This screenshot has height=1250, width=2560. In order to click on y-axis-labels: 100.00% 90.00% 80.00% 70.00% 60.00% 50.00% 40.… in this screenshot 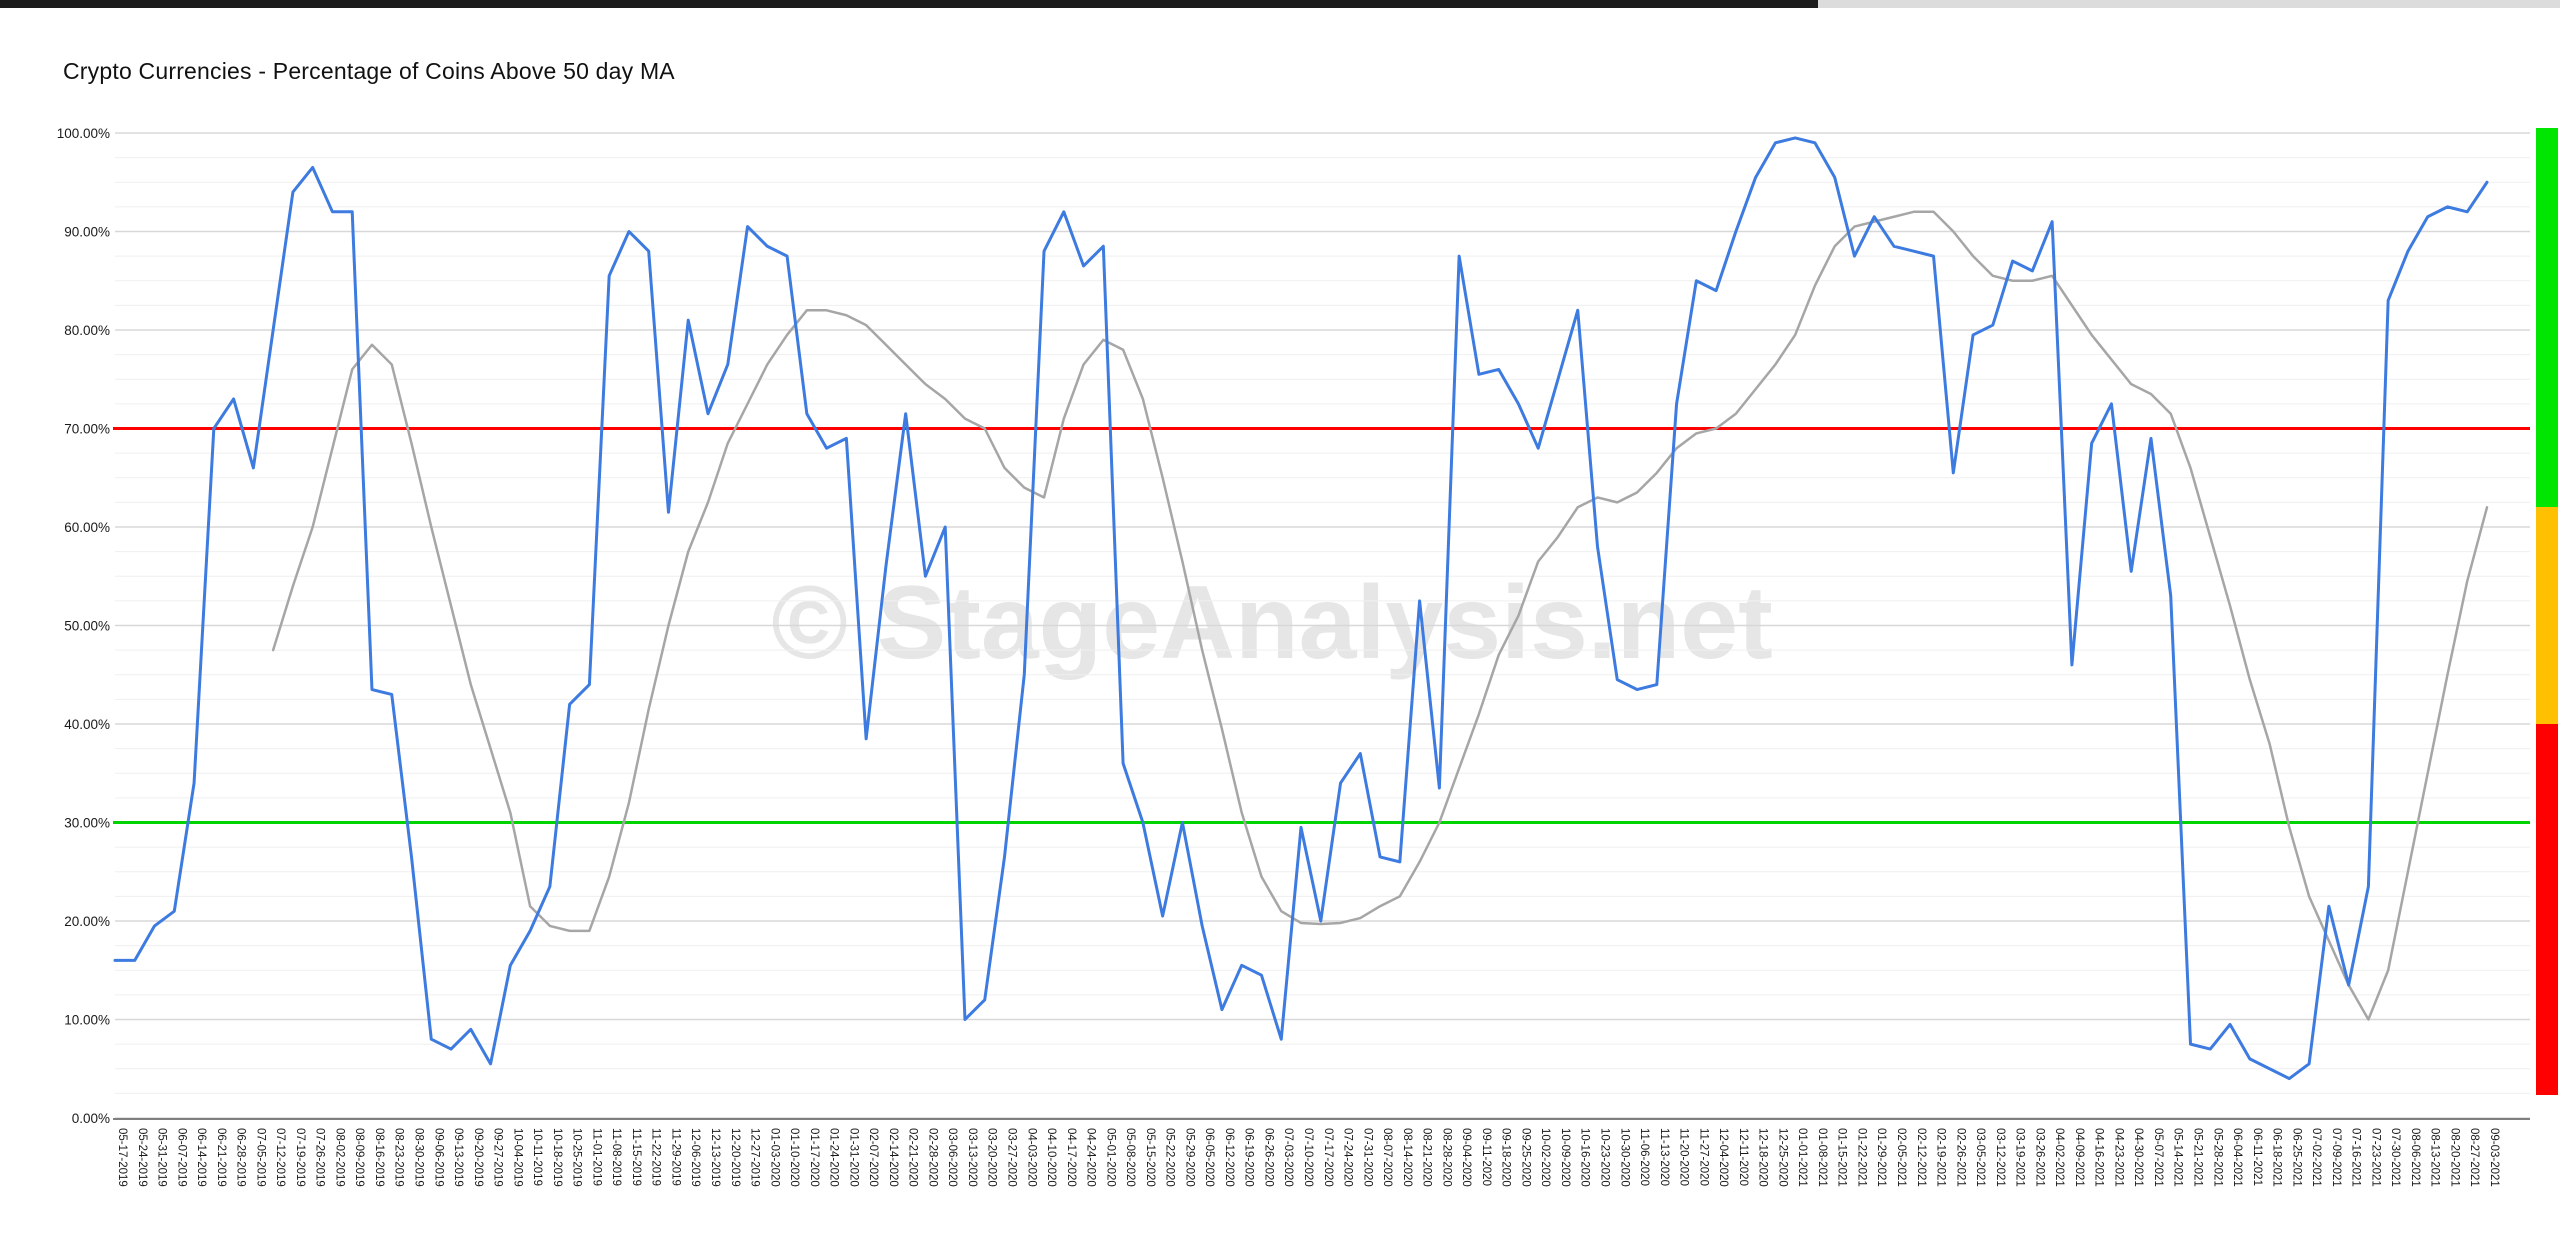, I will do `click(83, 626)`.